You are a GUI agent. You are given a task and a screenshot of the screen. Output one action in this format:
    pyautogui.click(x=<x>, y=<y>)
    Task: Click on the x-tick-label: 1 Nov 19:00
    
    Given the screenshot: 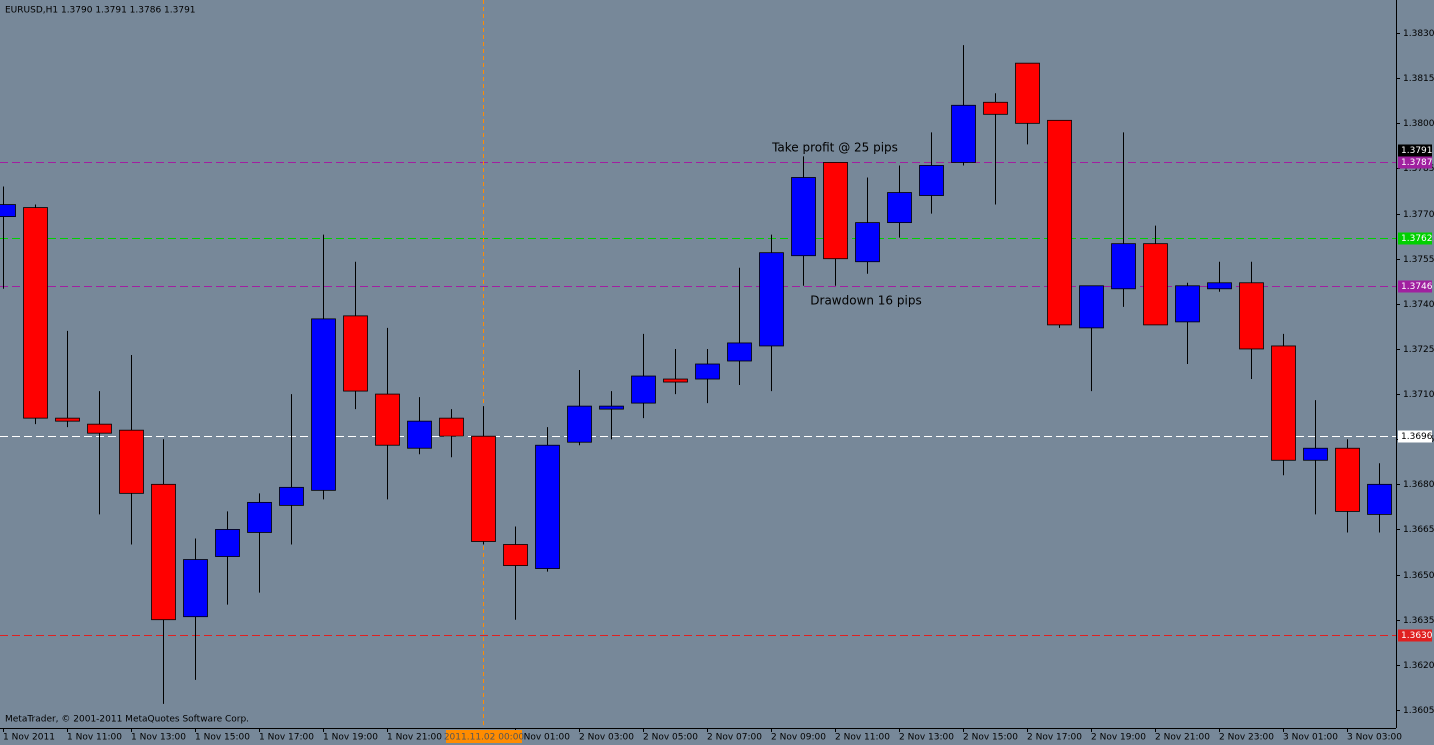 What is the action you would take?
    pyautogui.click(x=350, y=738)
    